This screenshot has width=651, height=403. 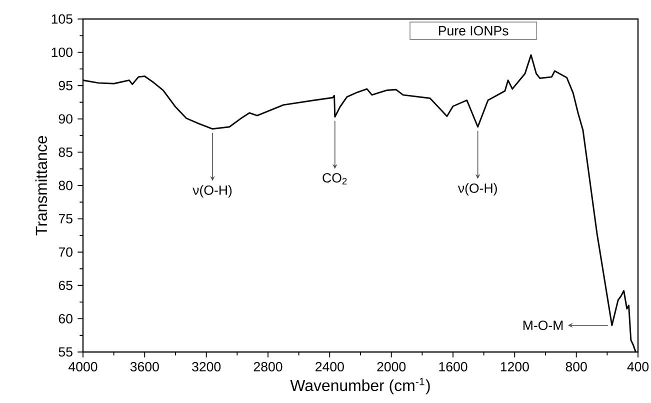 I want to click on x-tick-label: 400, so click(x=638, y=367).